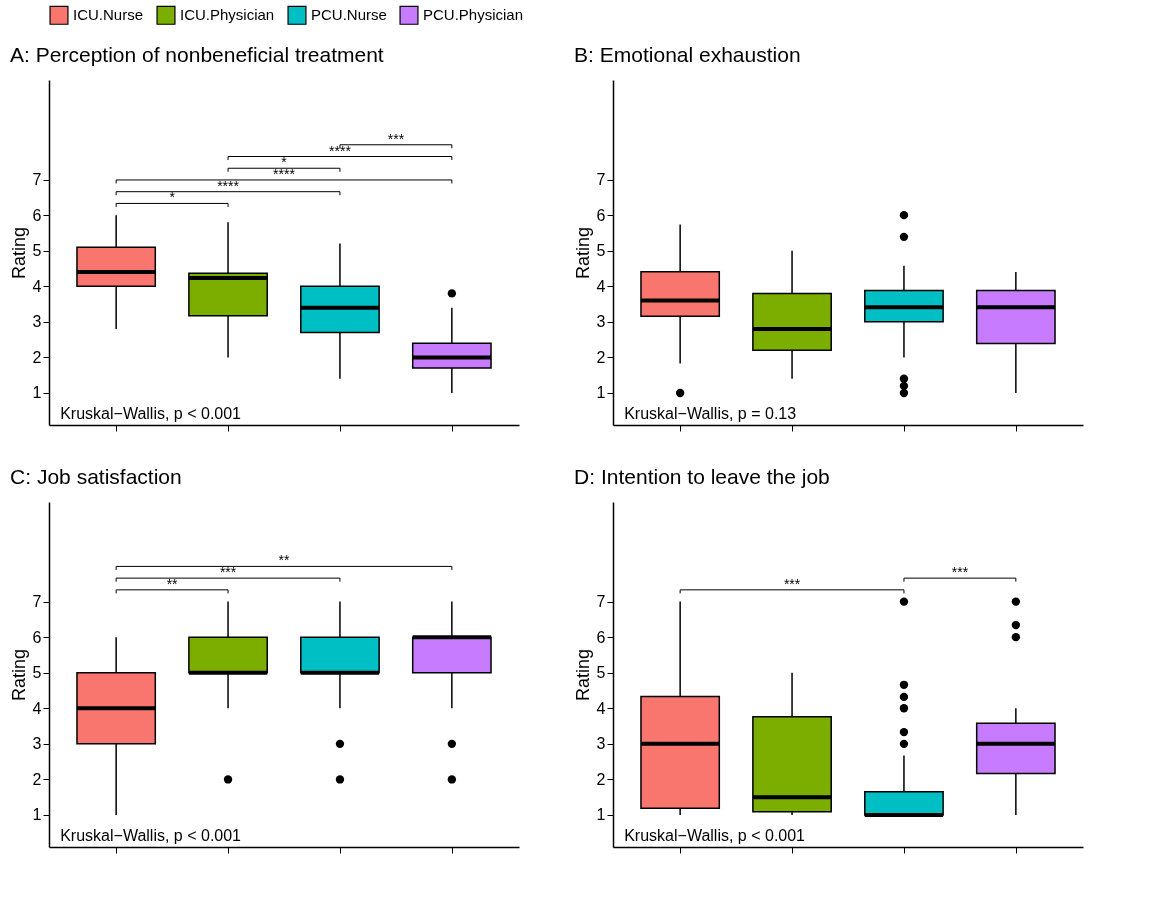 This screenshot has width=1156, height=920. Describe the element at coordinates (96, 476) in the screenshot. I see `chart-title: C: Job satisfaction` at that location.